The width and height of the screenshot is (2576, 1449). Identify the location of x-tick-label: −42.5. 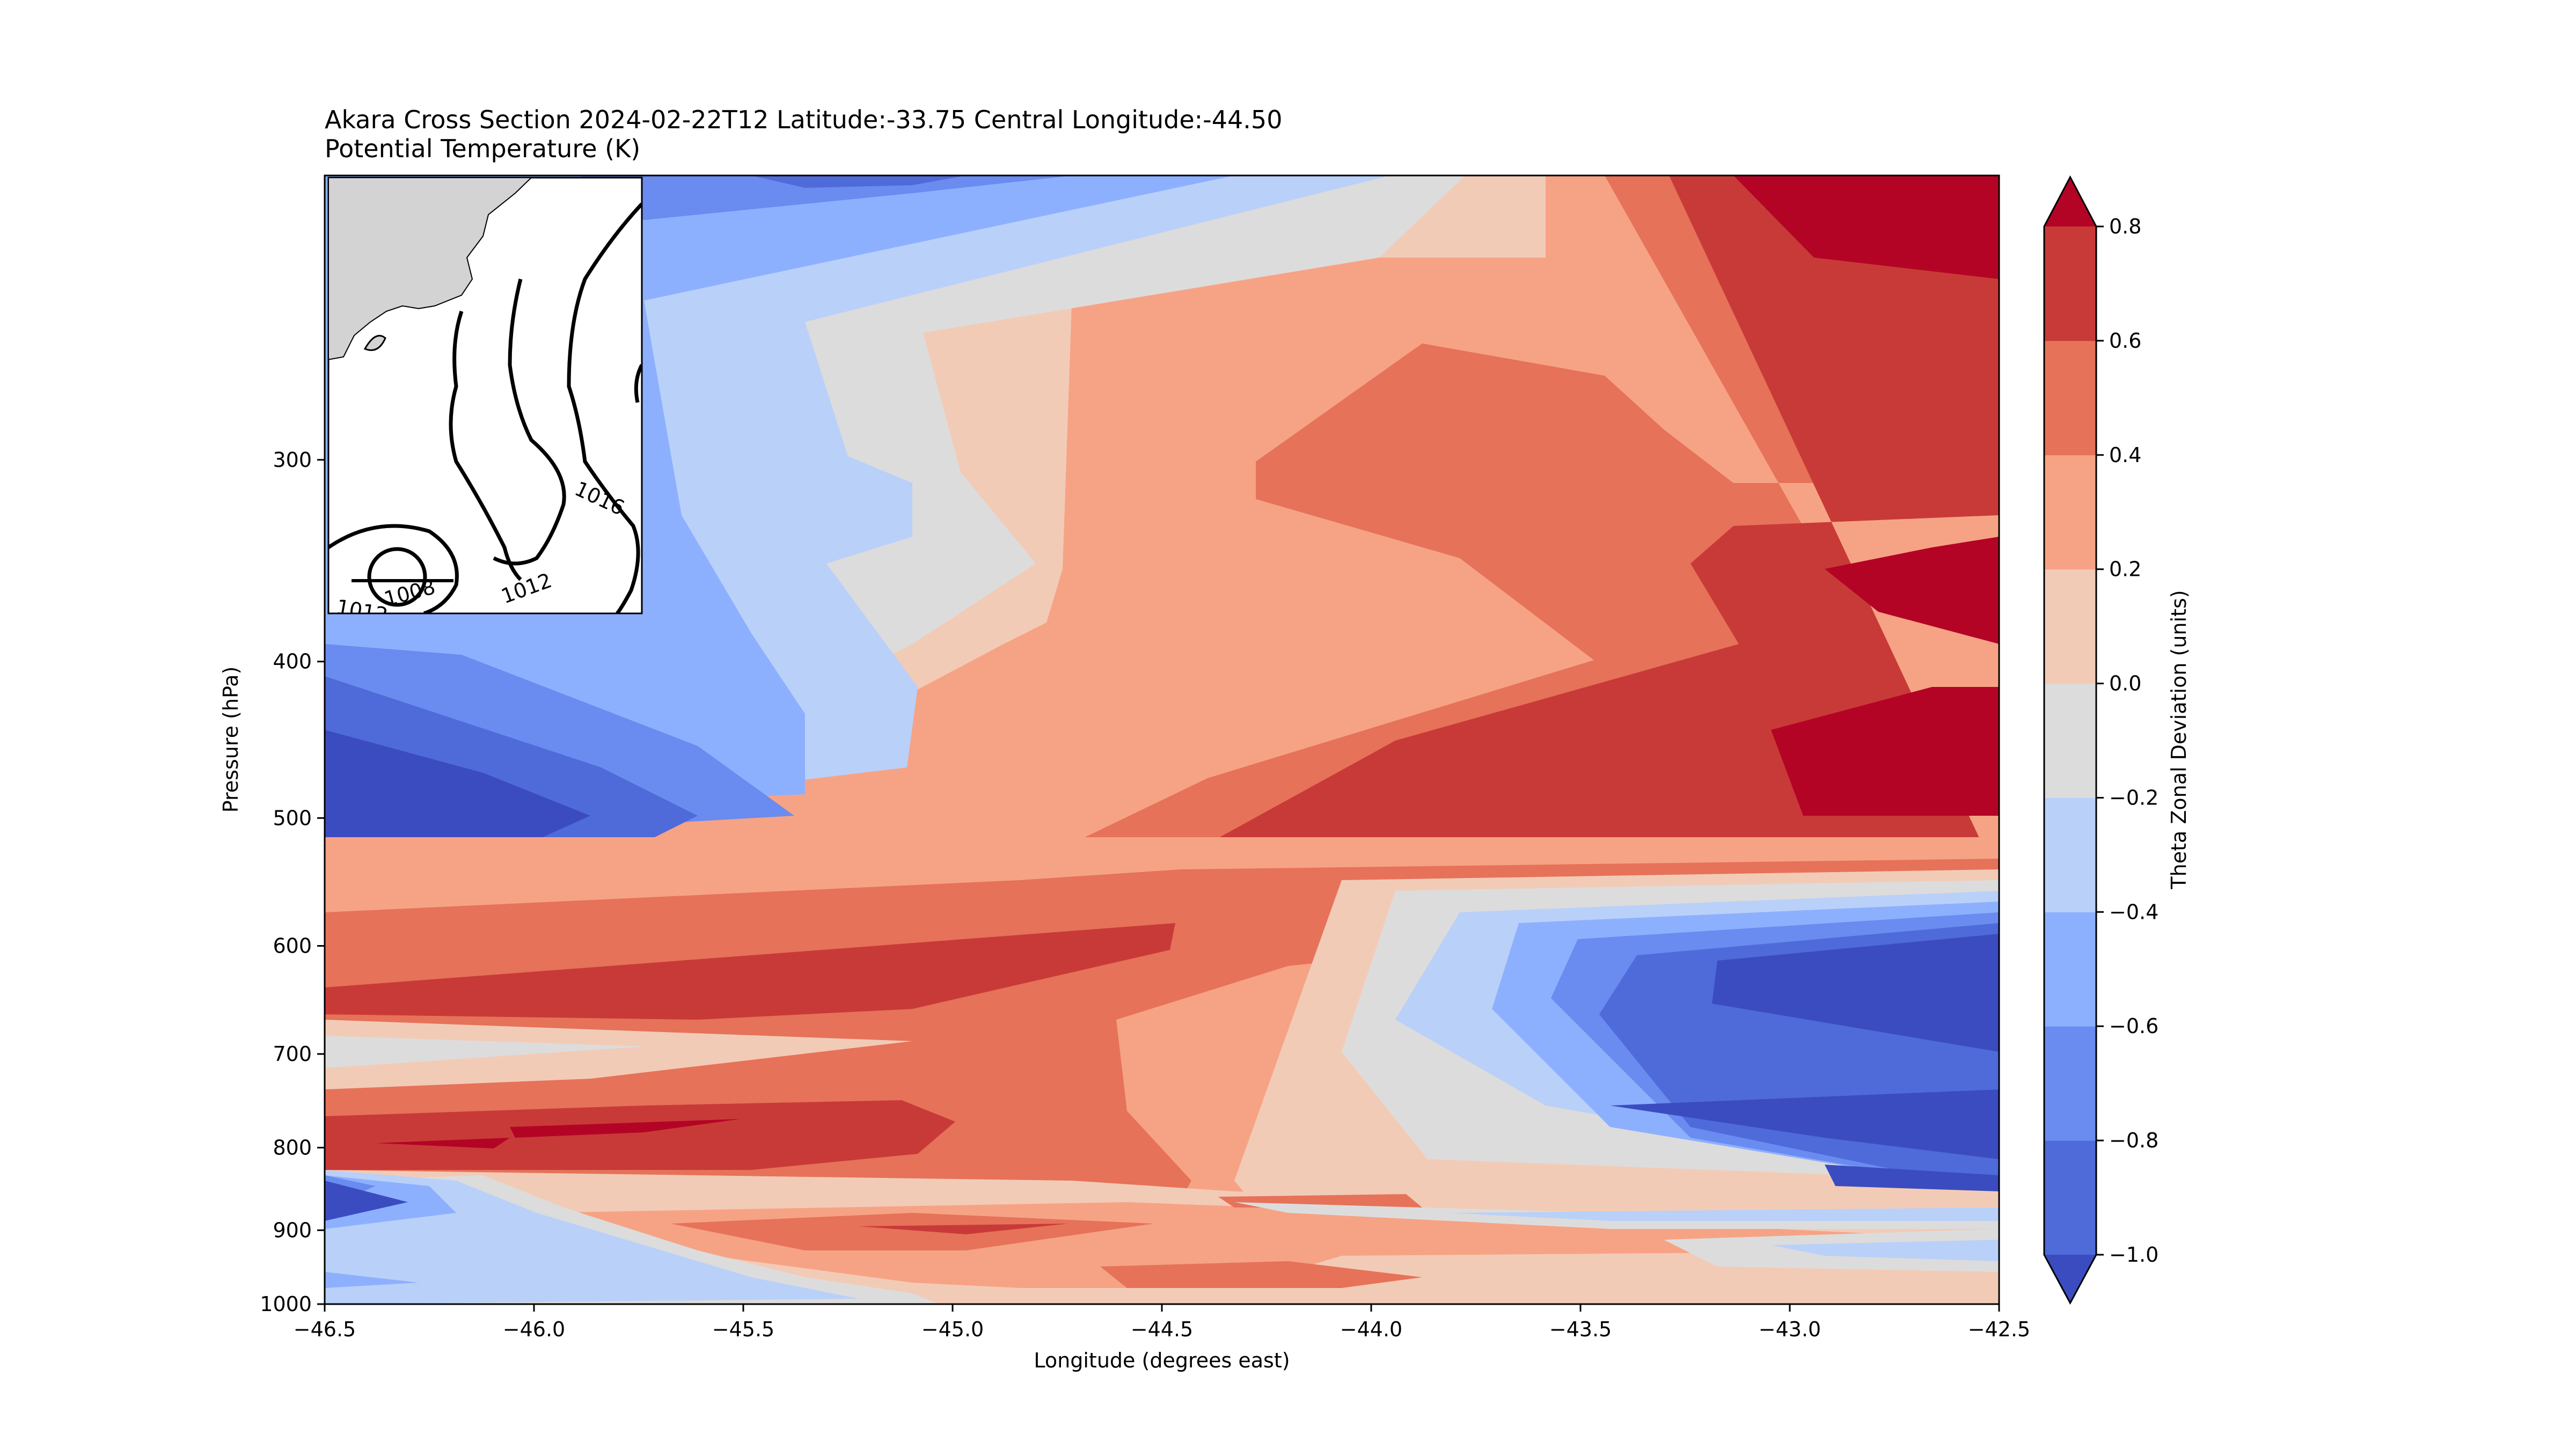
(1999, 1329).